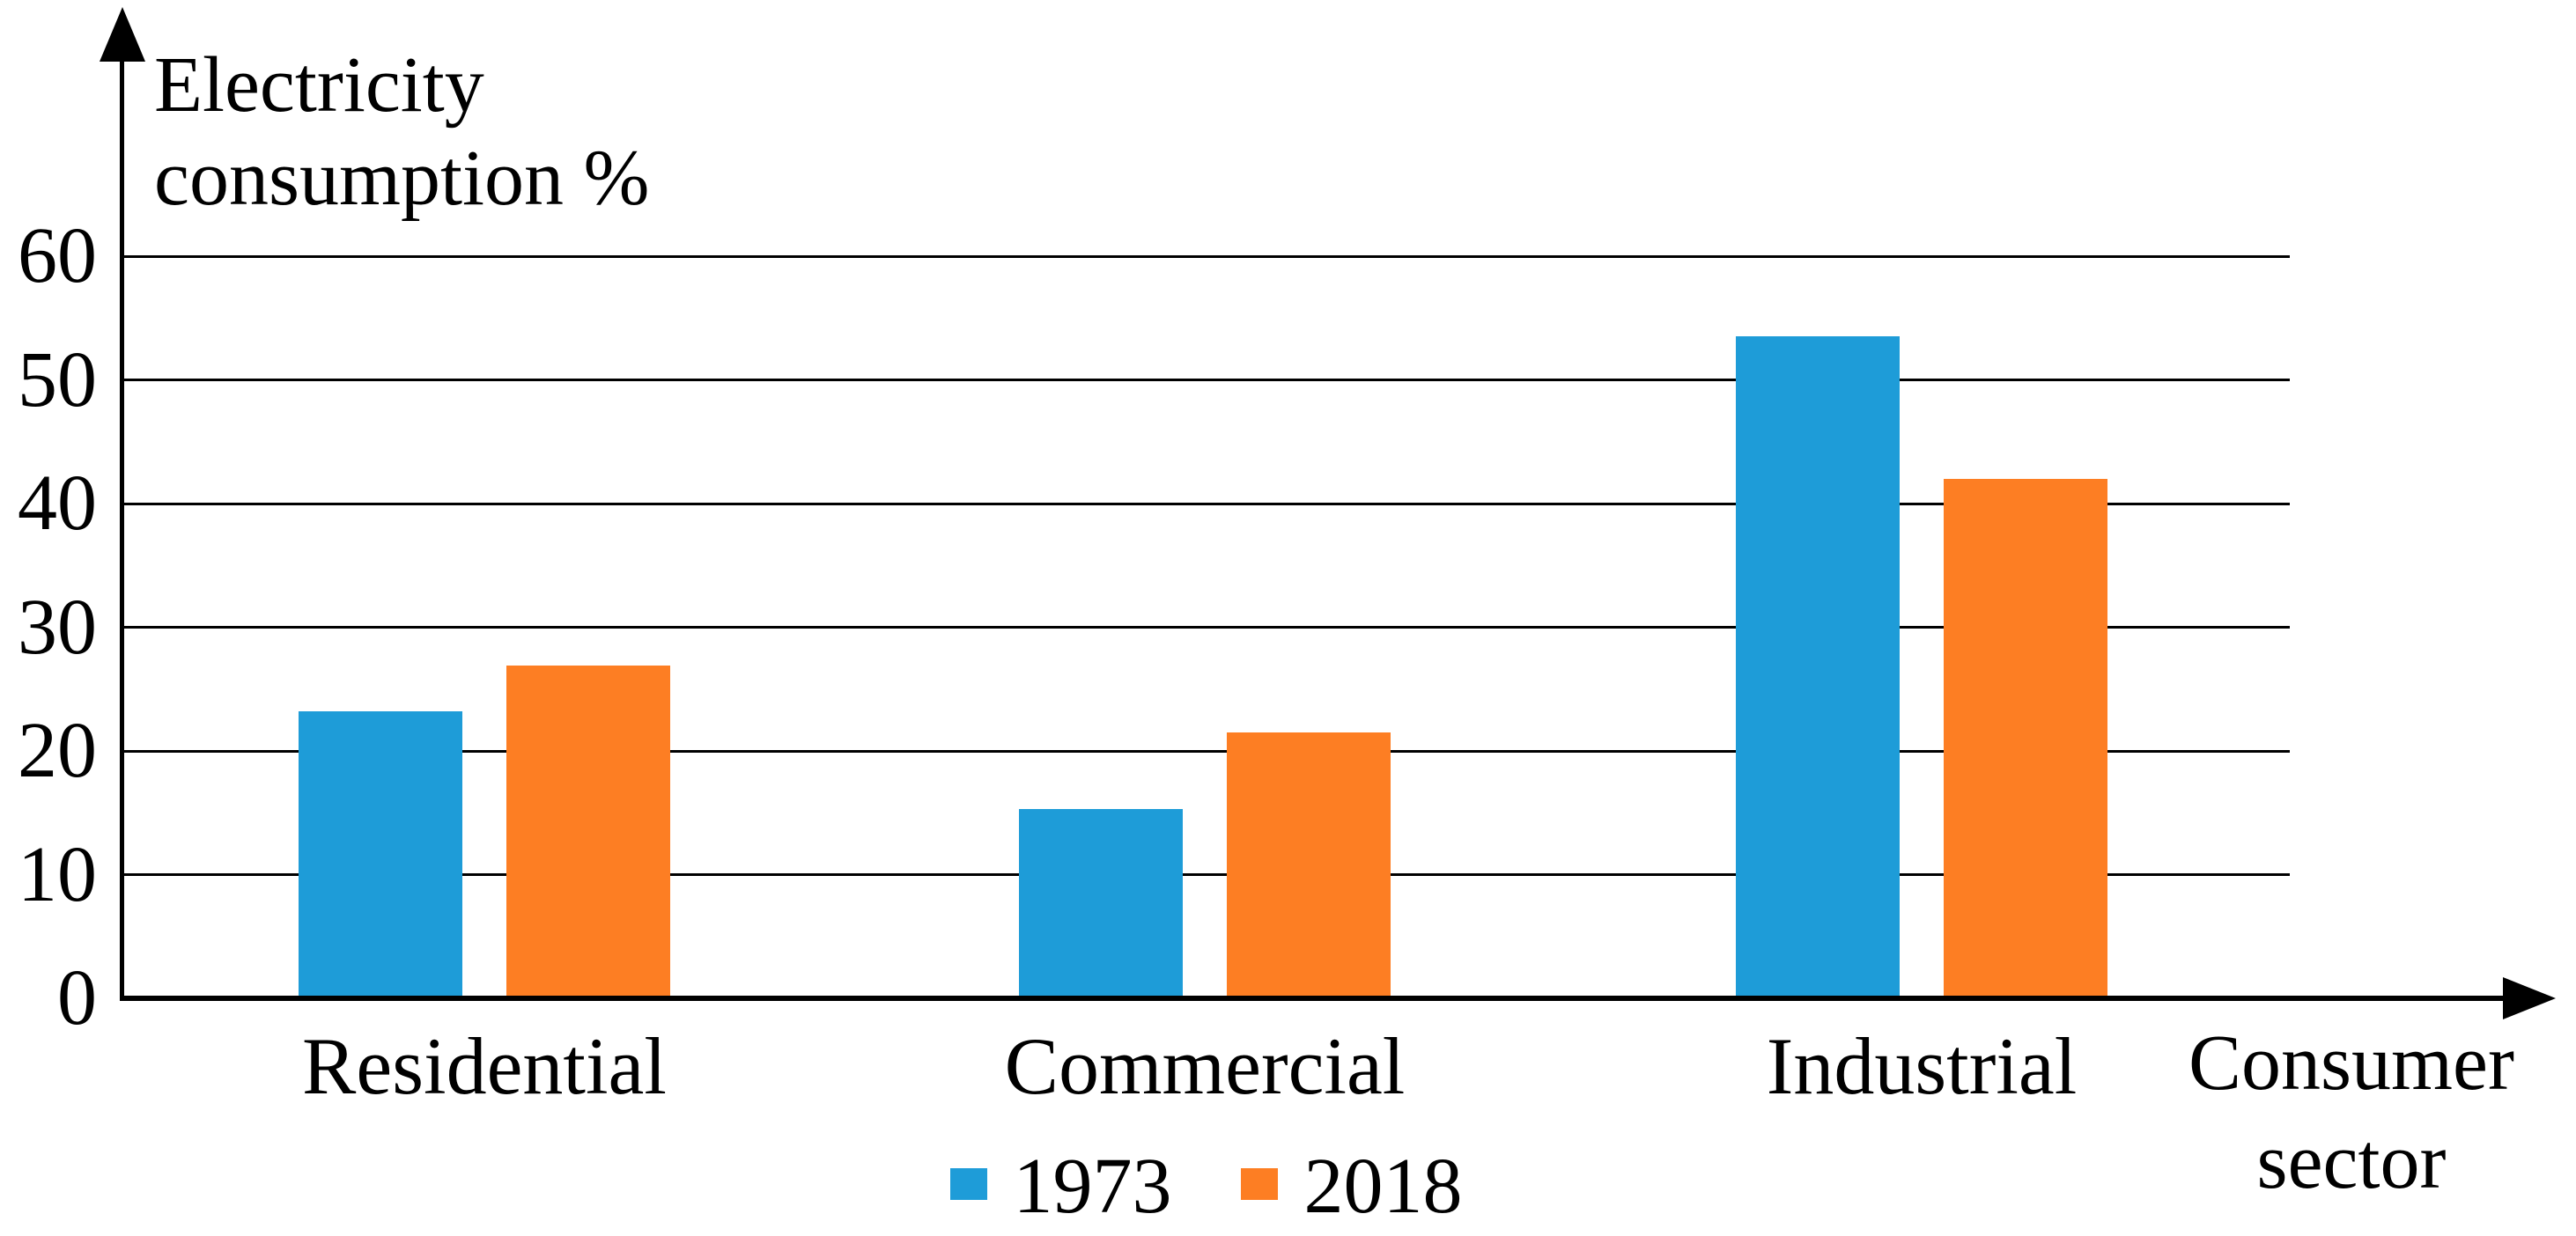 This screenshot has height=1236, width=2576. Describe the element at coordinates (1309, 865) in the screenshot. I see `bar-commercial-2018` at that location.